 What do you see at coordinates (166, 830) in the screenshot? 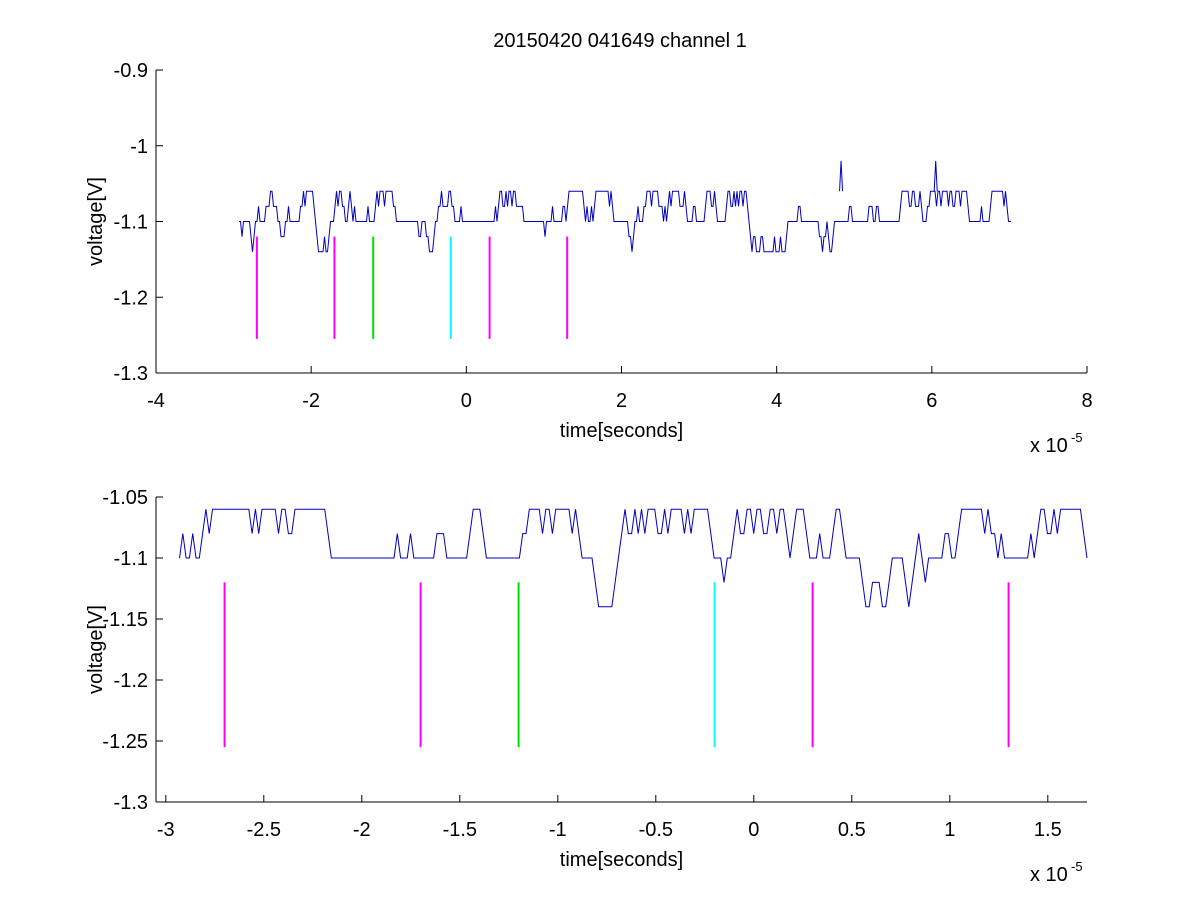
I see `x-tick-label: -3` at bounding box center [166, 830].